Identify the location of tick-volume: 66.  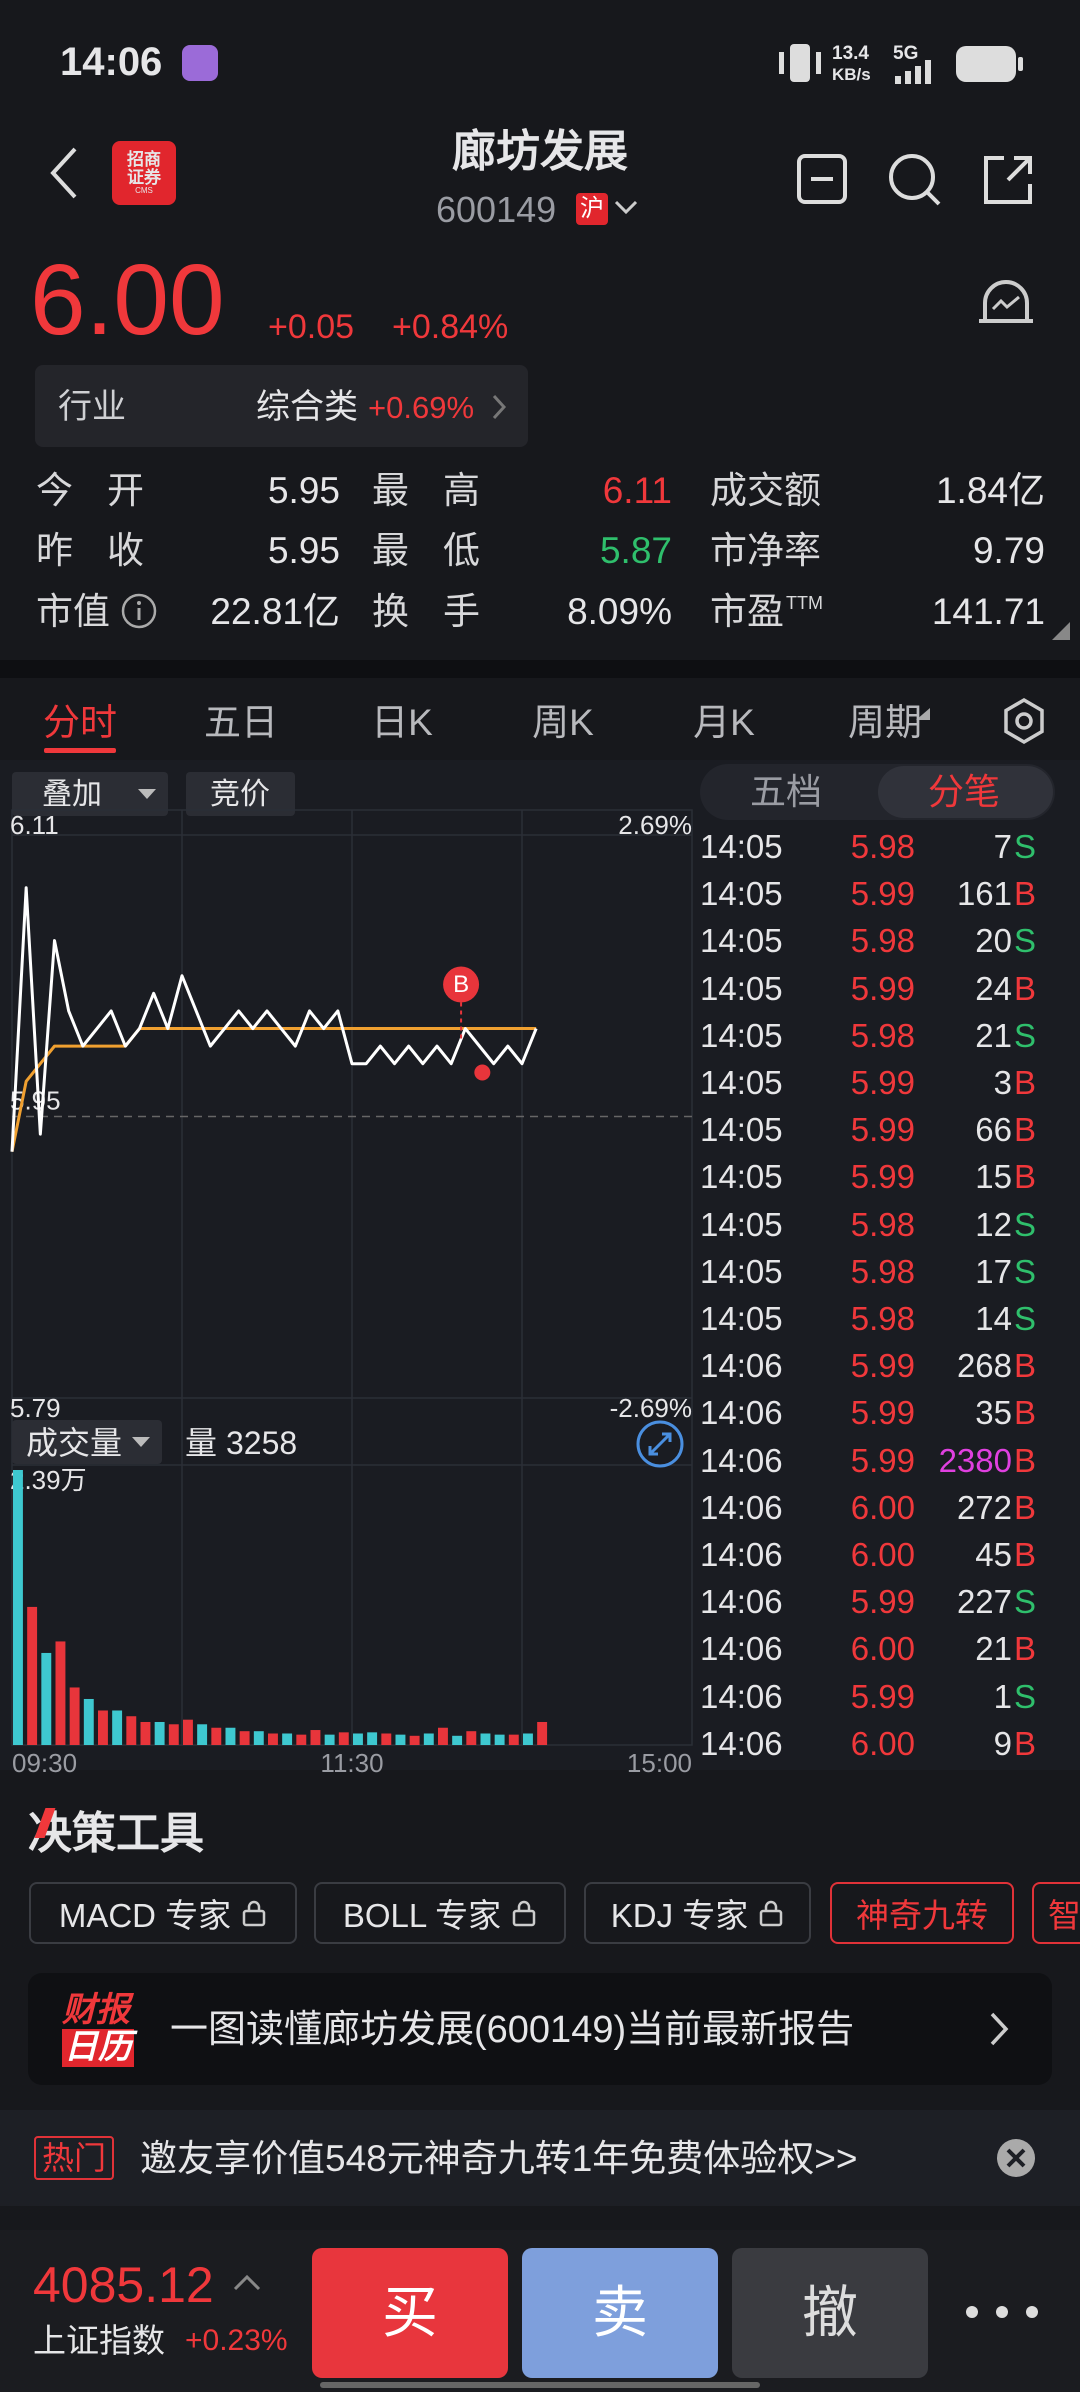
(993, 1130).